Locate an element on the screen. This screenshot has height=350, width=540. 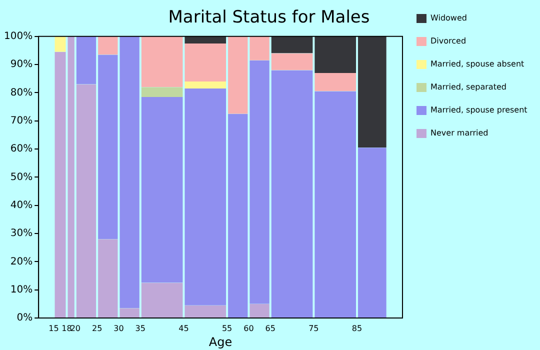
y-tick-label: 0% is located at coordinates (24, 318).